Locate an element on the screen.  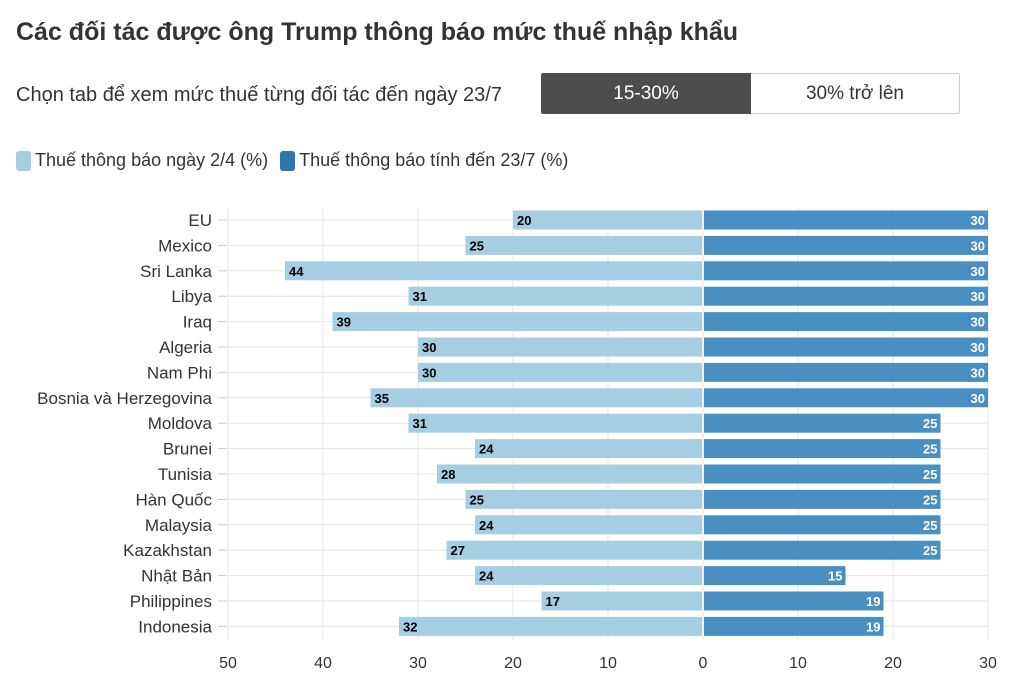
data-label-before: 35 is located at coordinates (382, 398).